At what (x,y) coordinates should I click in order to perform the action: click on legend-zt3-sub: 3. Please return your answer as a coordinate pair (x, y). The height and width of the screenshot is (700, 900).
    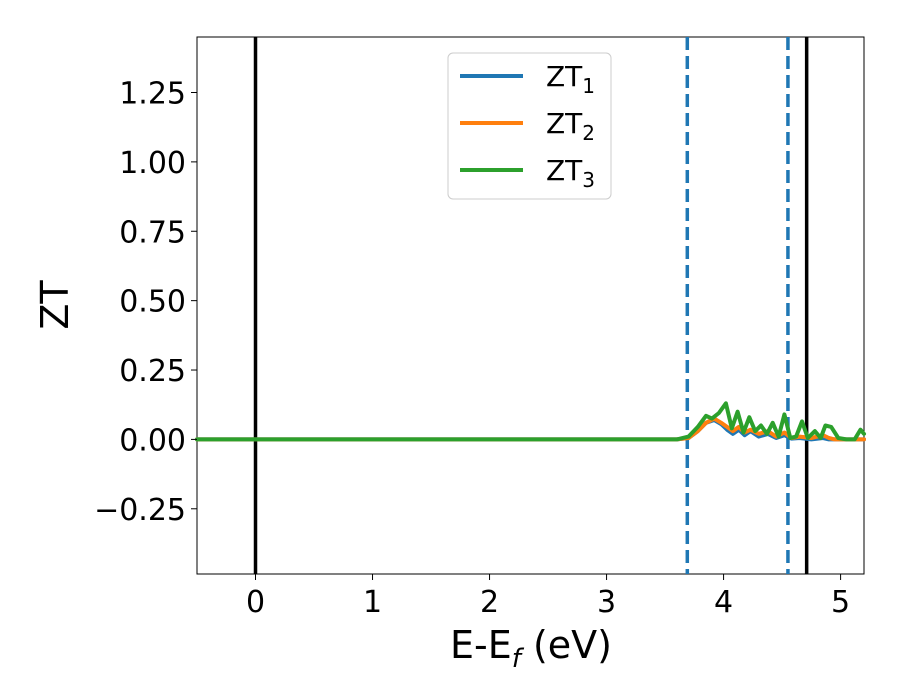
    Looking at the image, I should click on (588, 180).